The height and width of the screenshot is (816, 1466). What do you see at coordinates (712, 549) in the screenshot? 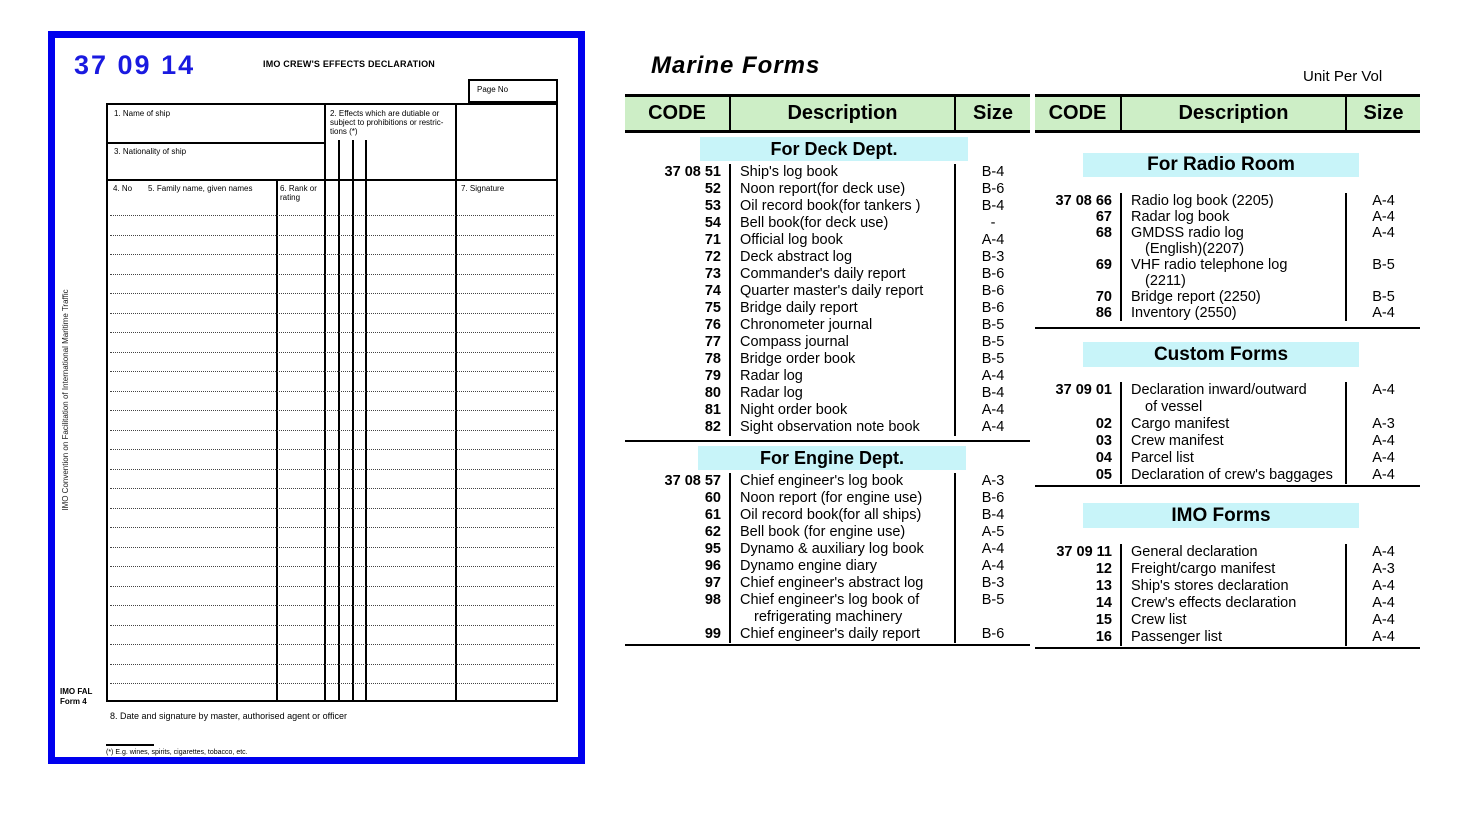
I see `row-code: 95` at bounding box center [712, 549].